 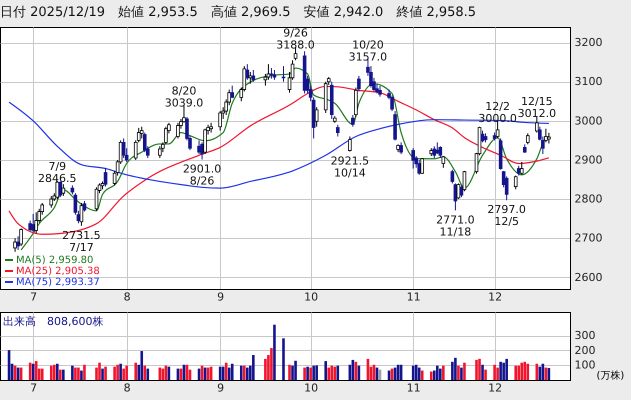 What do you see at coordinates (588, 238) in the screenshot?
I see `y-tick-label: 2700` at bounding box center [588, 238].